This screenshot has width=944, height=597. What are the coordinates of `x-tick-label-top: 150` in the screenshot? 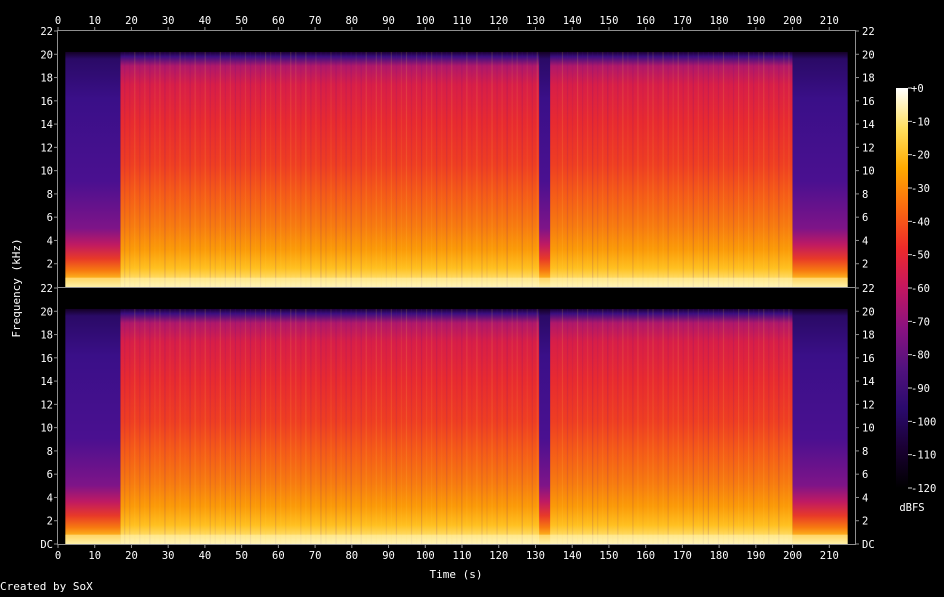 It's located at (608, 21).